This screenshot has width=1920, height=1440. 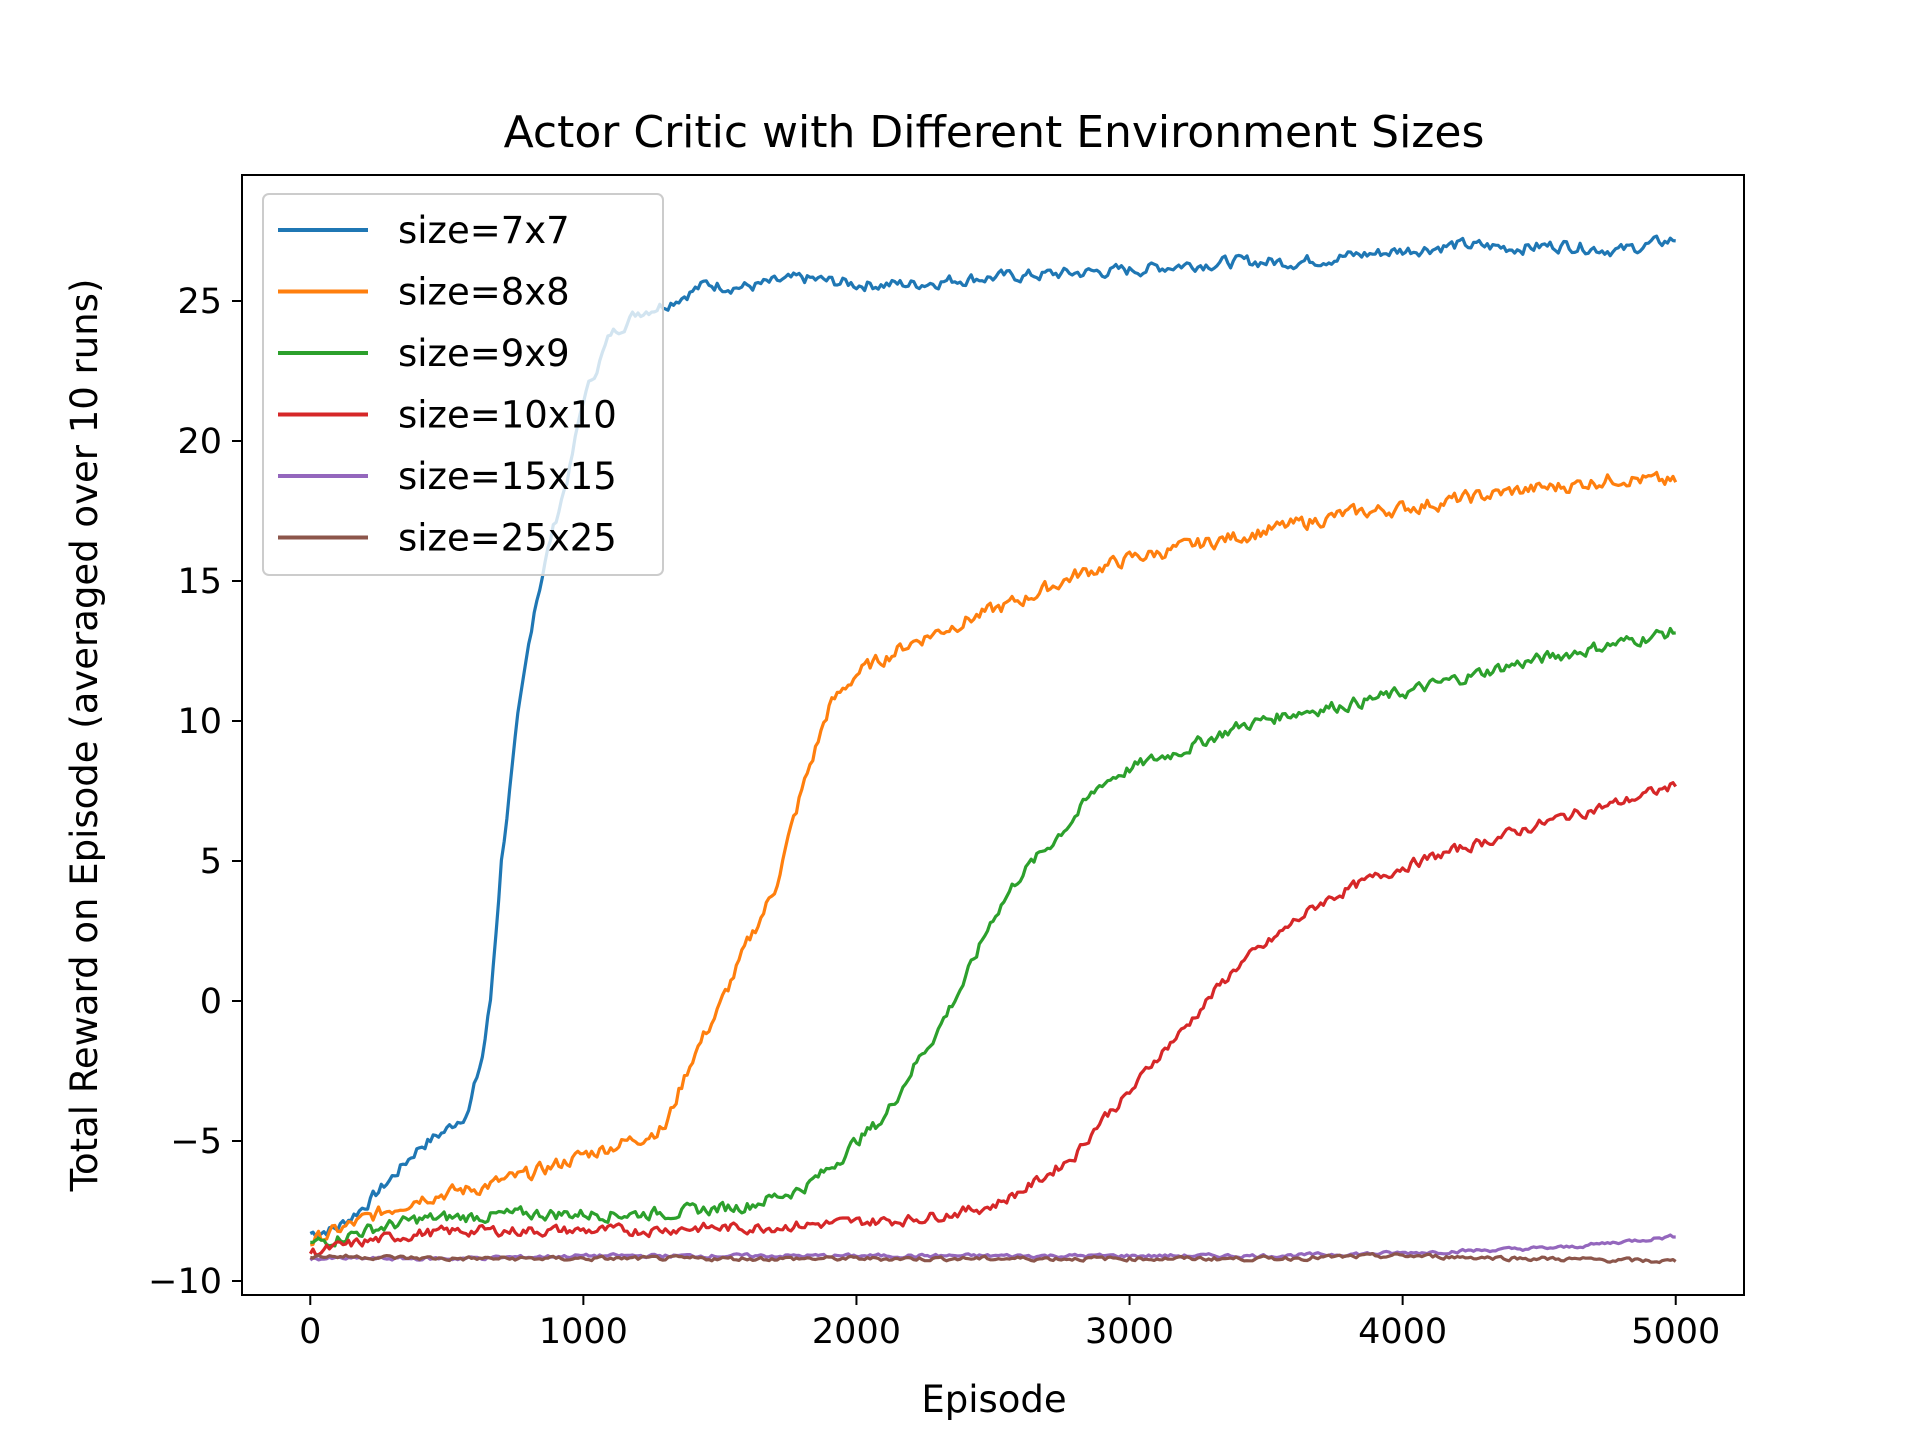 I want to click on legend-label: size=8x8, so click(x=484, y=292).